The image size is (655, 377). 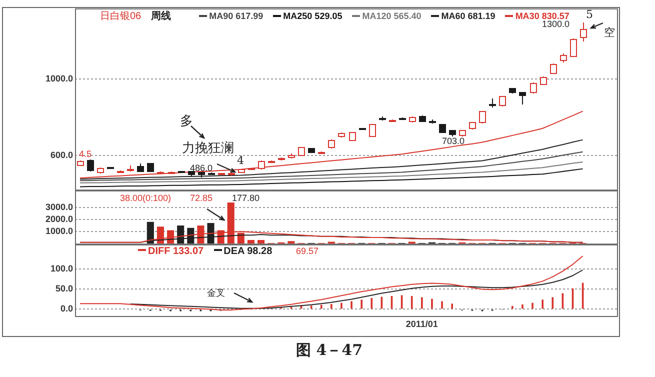 What do you see at coordinates (468, 16) in the screenshot?
I see `legend-label: MA60 681.19` at bounding box center [468, 16].